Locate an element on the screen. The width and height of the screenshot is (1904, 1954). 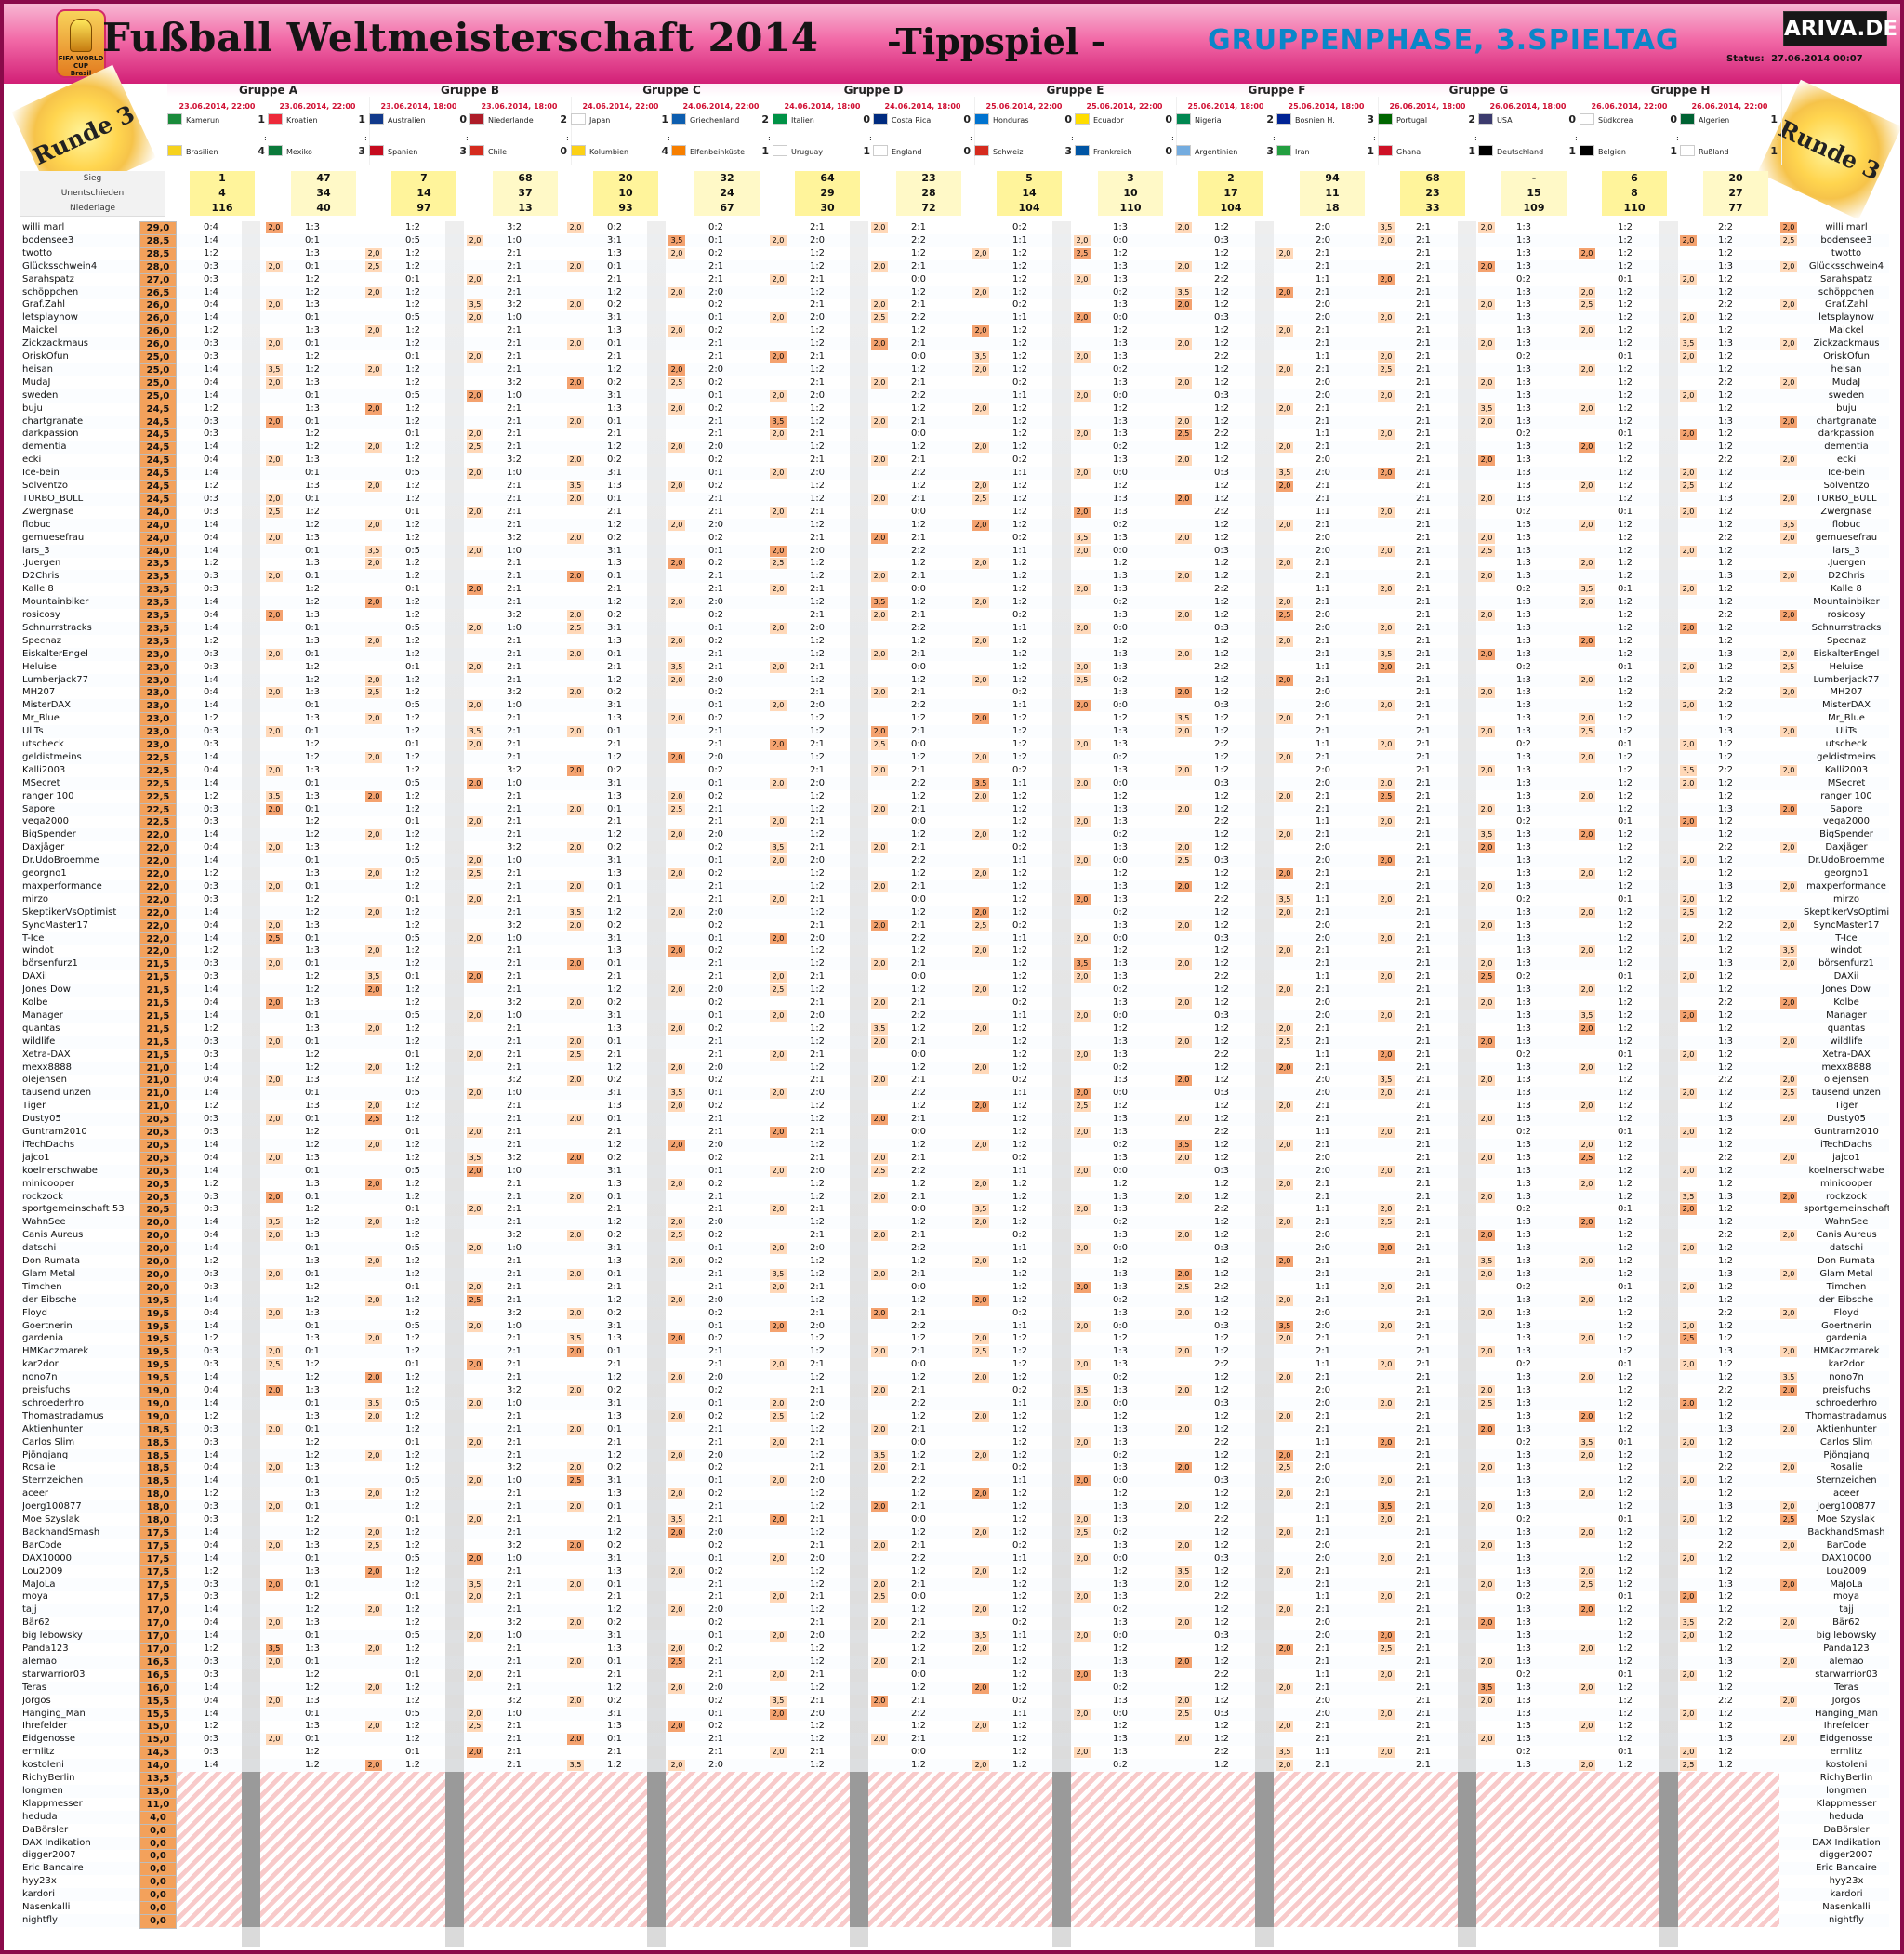
tip-bonus: 3,5 is located at coordinates (373, 977).